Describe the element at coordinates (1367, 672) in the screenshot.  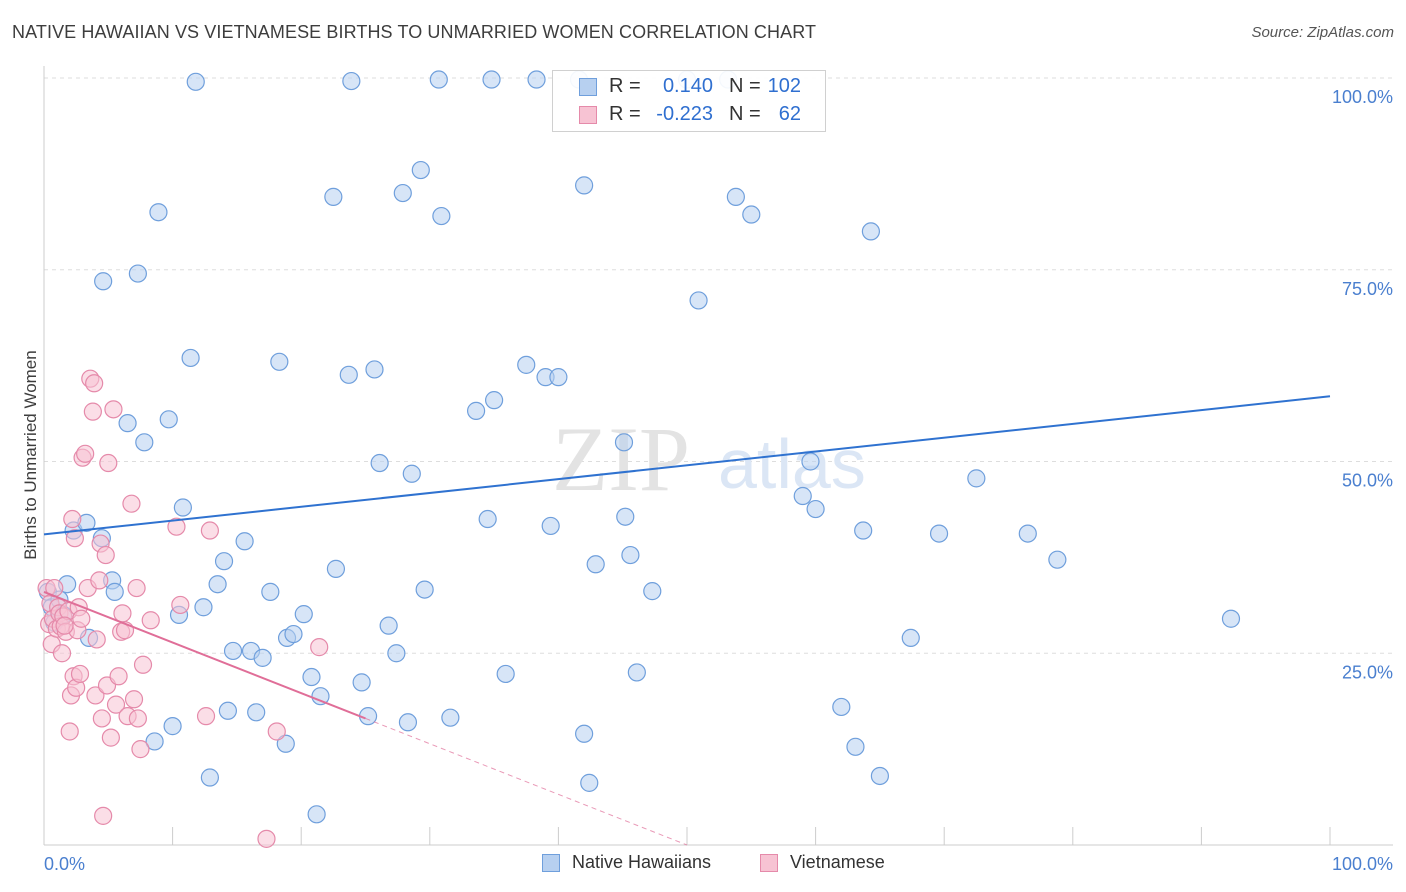
I see `y-tick-label: 25.0%` at that location.